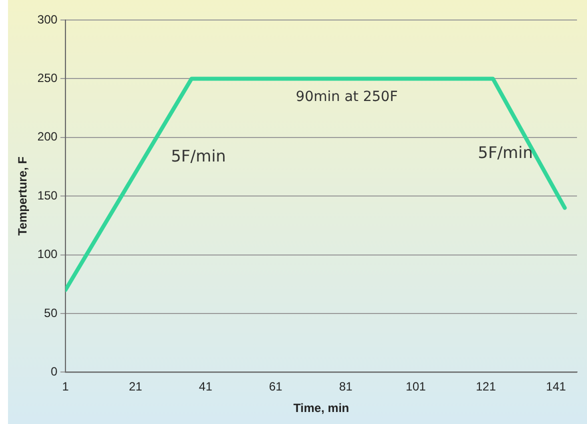  Describe the element at coordinates (556, 387) in the screenshot. I see `x-tick-label: 141` at that location.